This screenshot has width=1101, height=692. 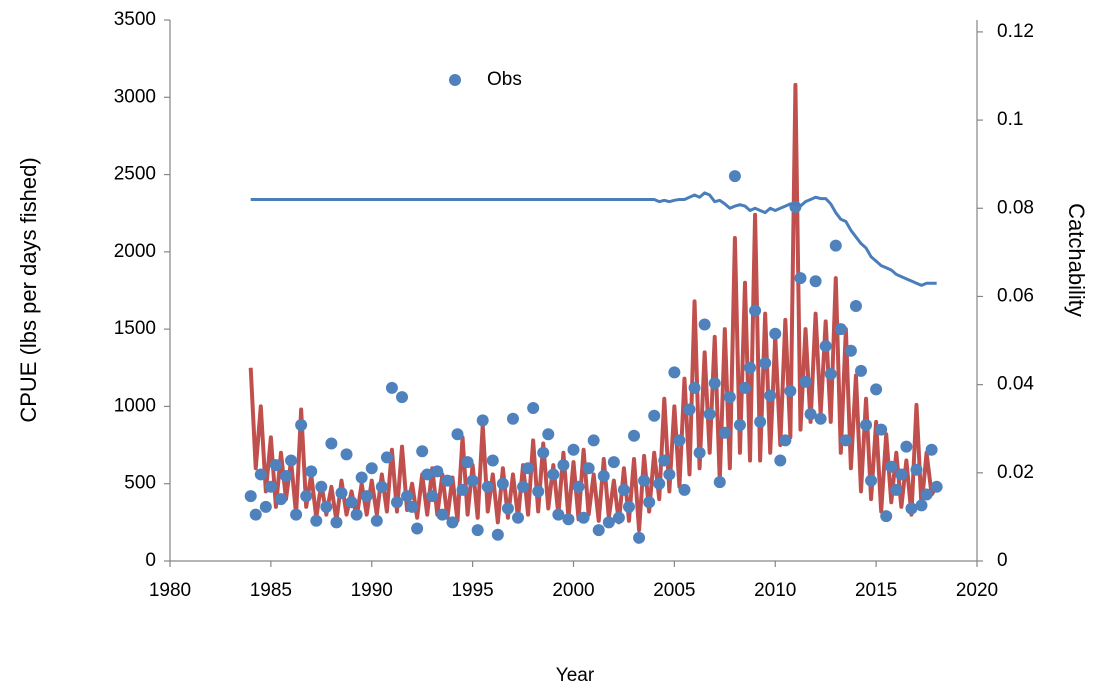 I want to click on x-tick-label: 2010, so click(x=775, y=590).